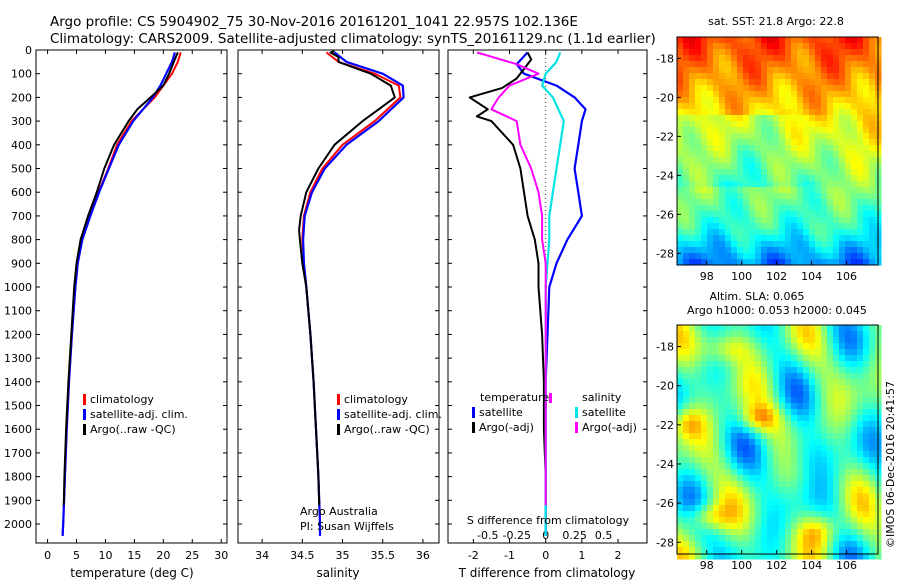 This screenshot has height=580, width=900. I want to click on yaxis-tick-label: 800, so click(21, 240).